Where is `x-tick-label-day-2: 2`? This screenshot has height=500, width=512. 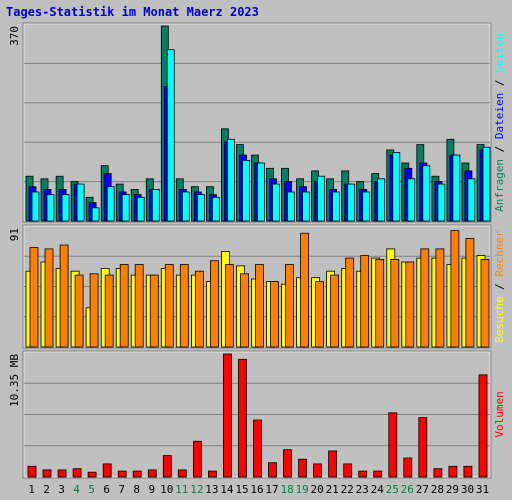
x-tick-label-day-2: 2 is located at coordinates (46, 489).